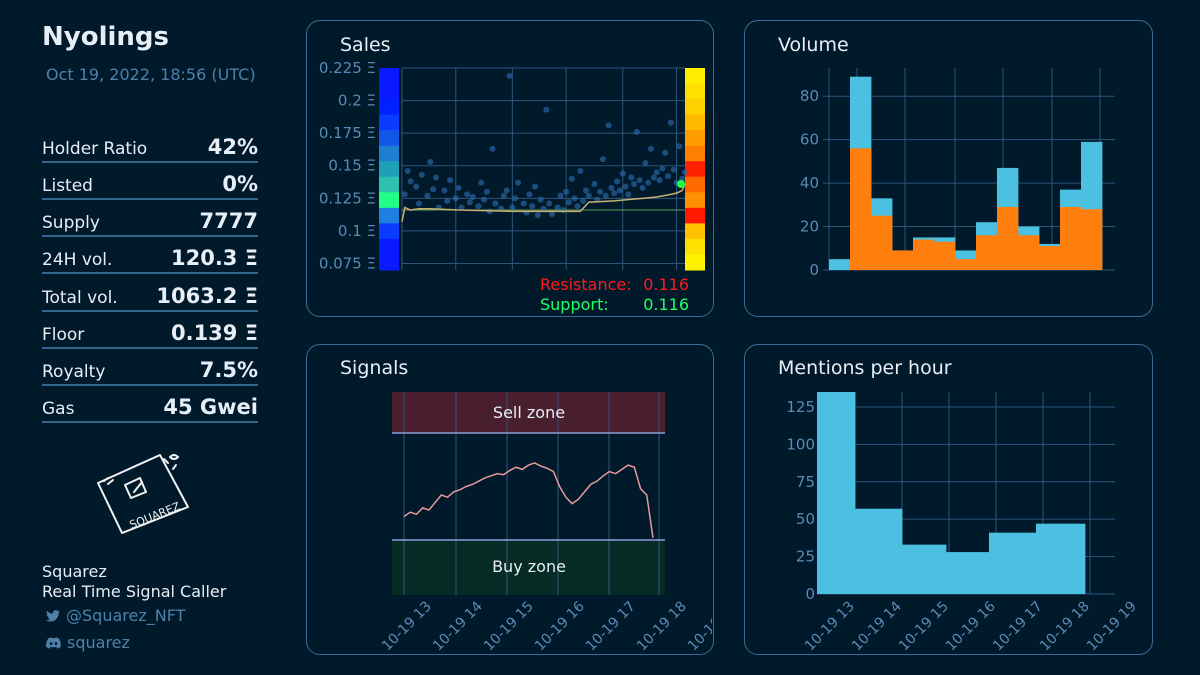 Image resolution: width=1200 pixels, height=675 pixels. What do you see at coordinates (528, 500) in the screenshot?
I see `signal-line` at bounding box center [528, 500].